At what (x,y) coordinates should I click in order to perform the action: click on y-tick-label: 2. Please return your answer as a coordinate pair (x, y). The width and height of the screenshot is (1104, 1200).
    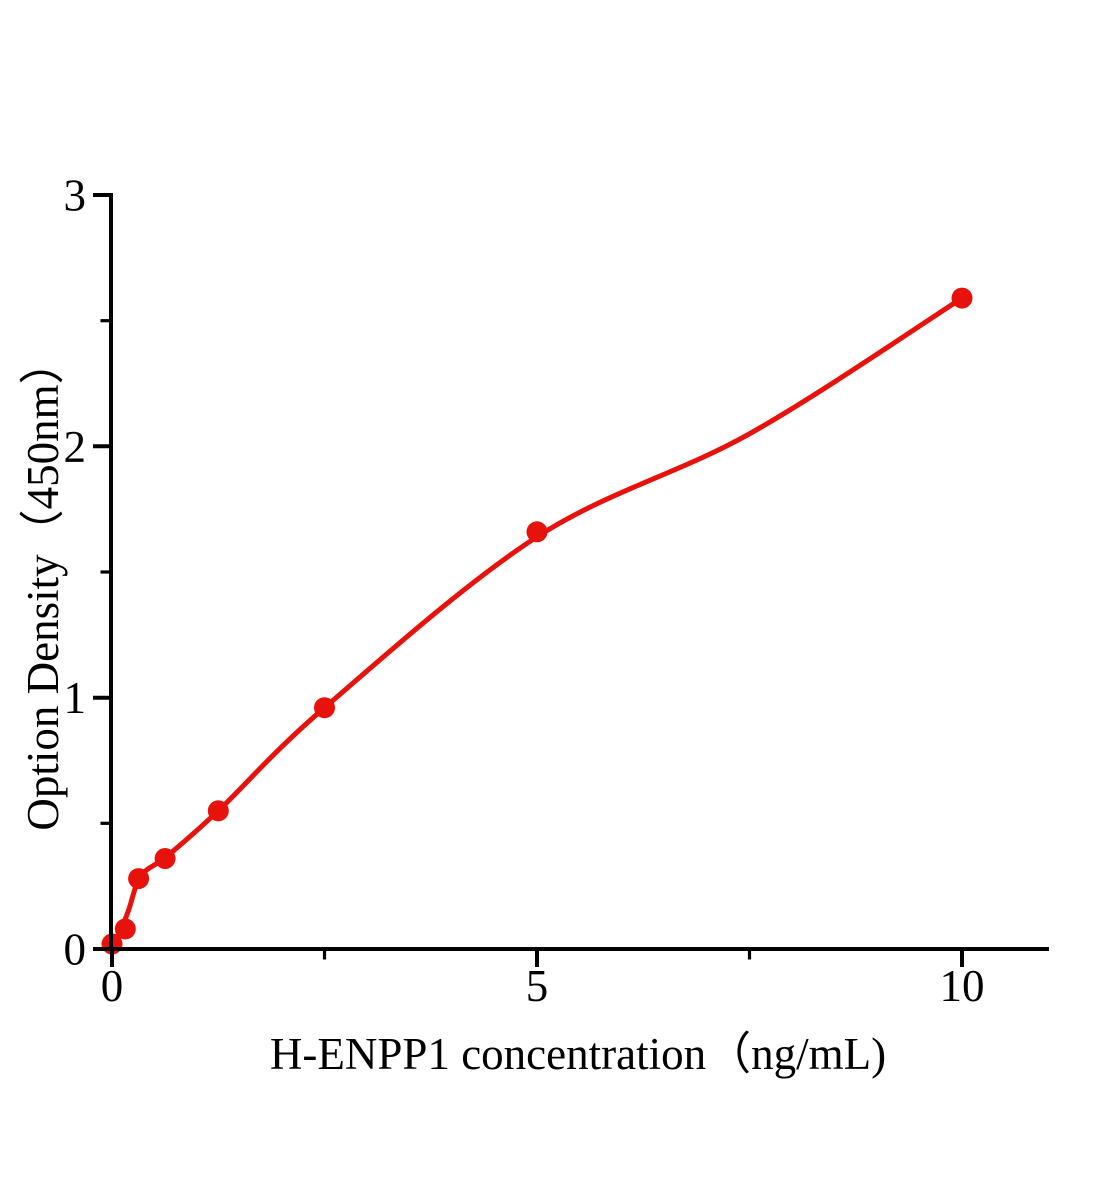
    Looking at the image, I should click on (75, 447).